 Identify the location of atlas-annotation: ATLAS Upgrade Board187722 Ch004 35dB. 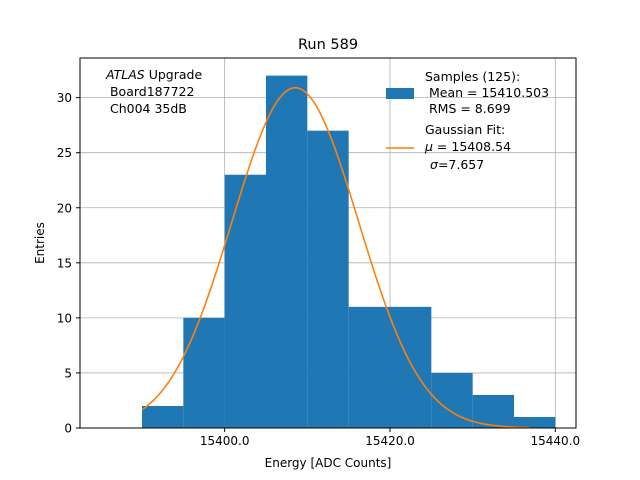
(153, 91).